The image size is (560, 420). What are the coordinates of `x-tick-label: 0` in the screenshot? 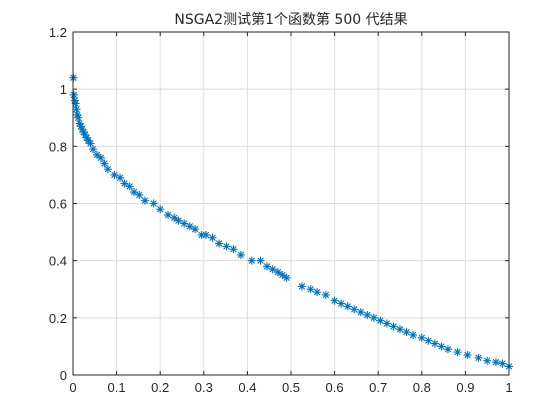 It's located at (72, 387).